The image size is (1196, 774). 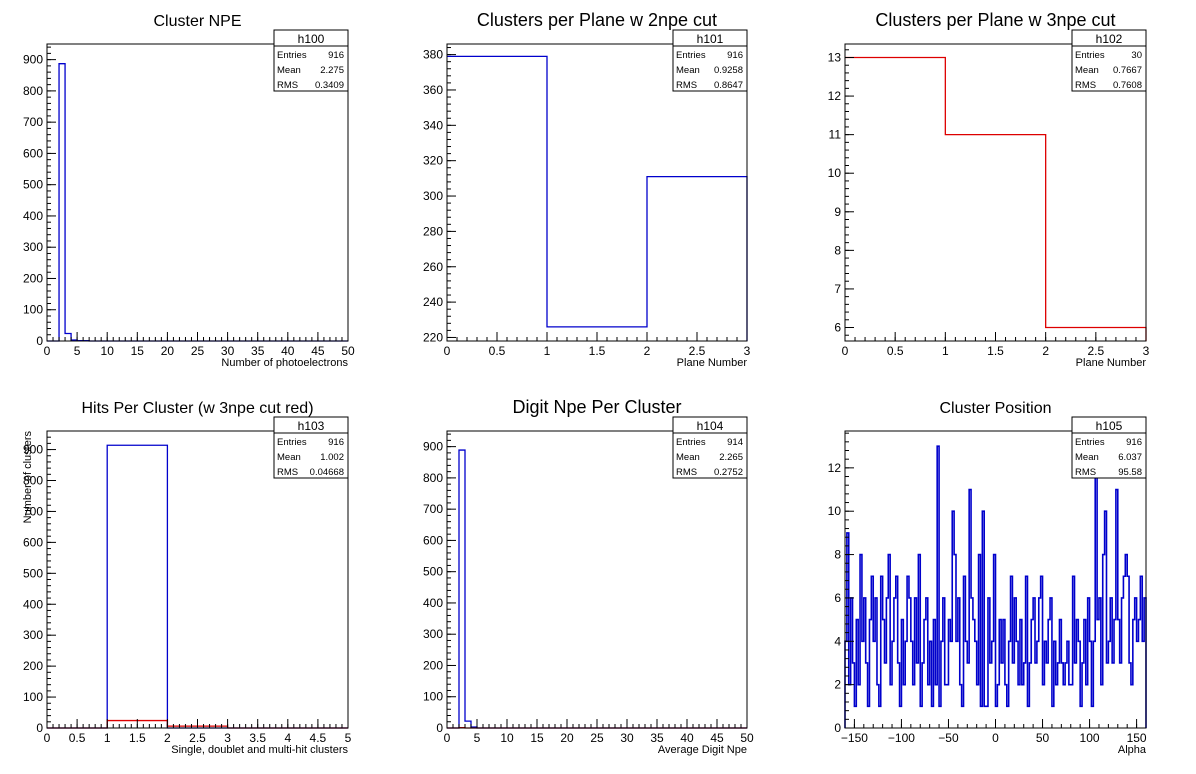 What do you see at coordinates (710, 447) in the screenshot?
I see `stats-box: h104 Entries 914 Mean 2.265 RMS 0.2752` at bounding box center [710, 447].